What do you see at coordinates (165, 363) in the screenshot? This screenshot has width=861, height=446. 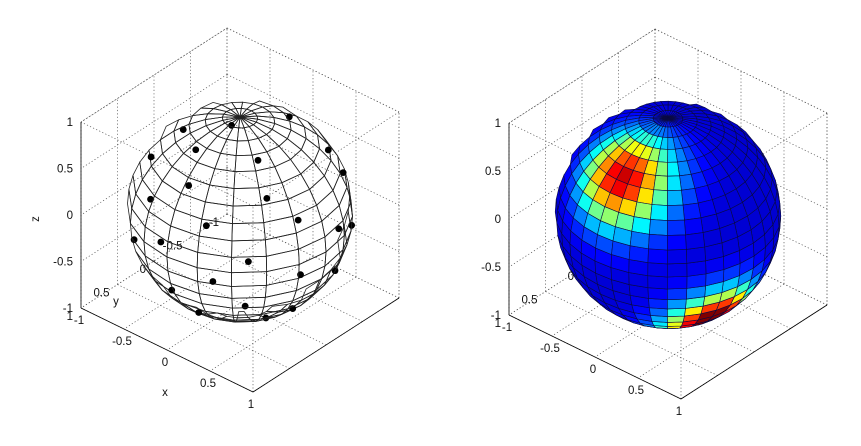 I see `x-tick-label: 0` at bounding box center [165, 363].